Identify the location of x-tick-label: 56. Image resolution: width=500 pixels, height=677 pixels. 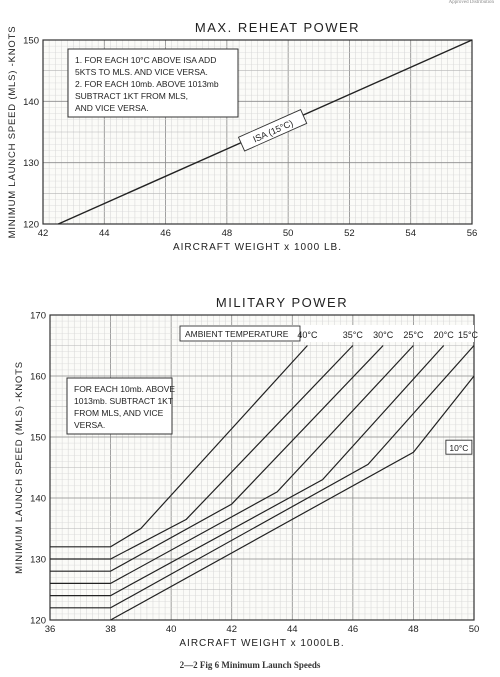
(472, 233).